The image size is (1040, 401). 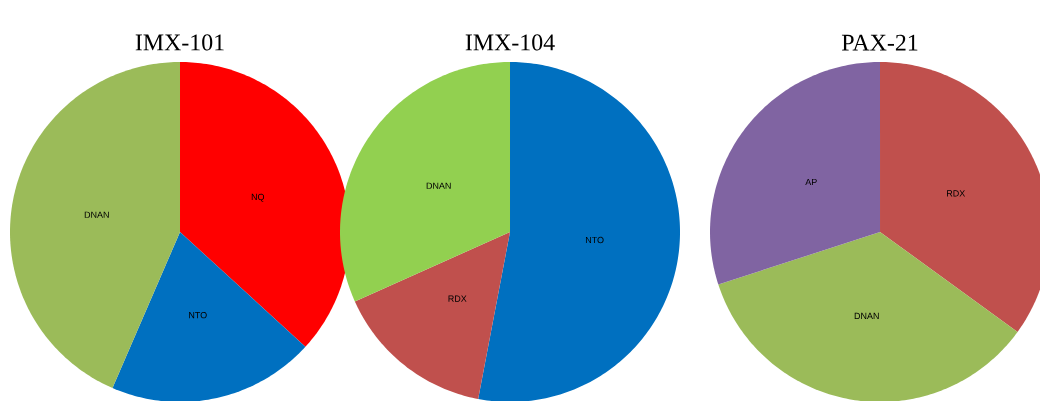 What do you see at coordinates (510, 42) in the screenshot?
I see `chart-title: IMX-104` at bounding box center [510, 42].